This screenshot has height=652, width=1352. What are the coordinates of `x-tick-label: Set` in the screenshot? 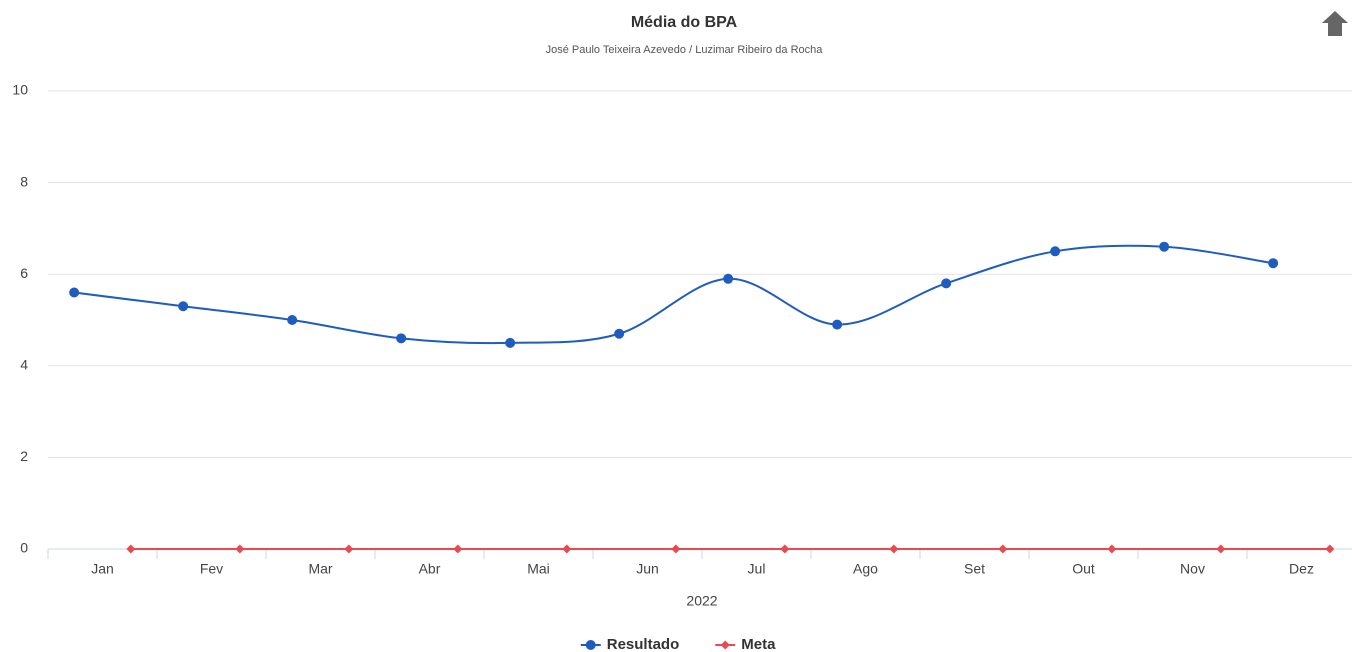 It's located at (974, 569).